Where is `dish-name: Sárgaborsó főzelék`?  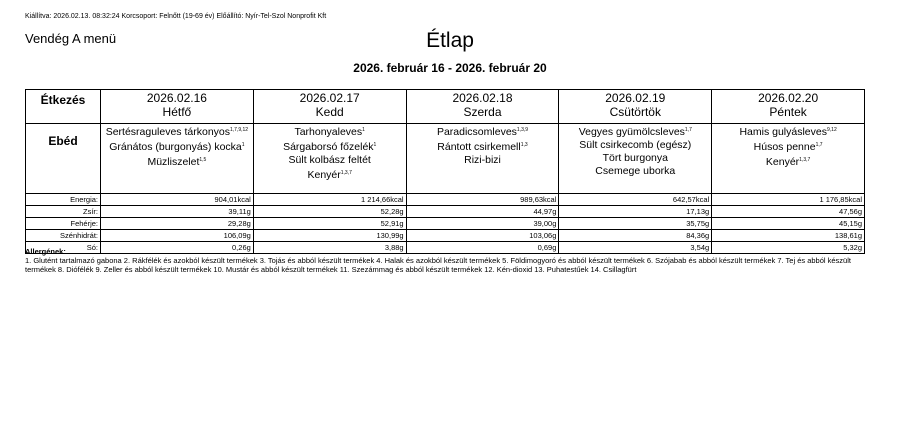 dish-name: Sárgaborsó főzelék is located at coordinates (328, 147).